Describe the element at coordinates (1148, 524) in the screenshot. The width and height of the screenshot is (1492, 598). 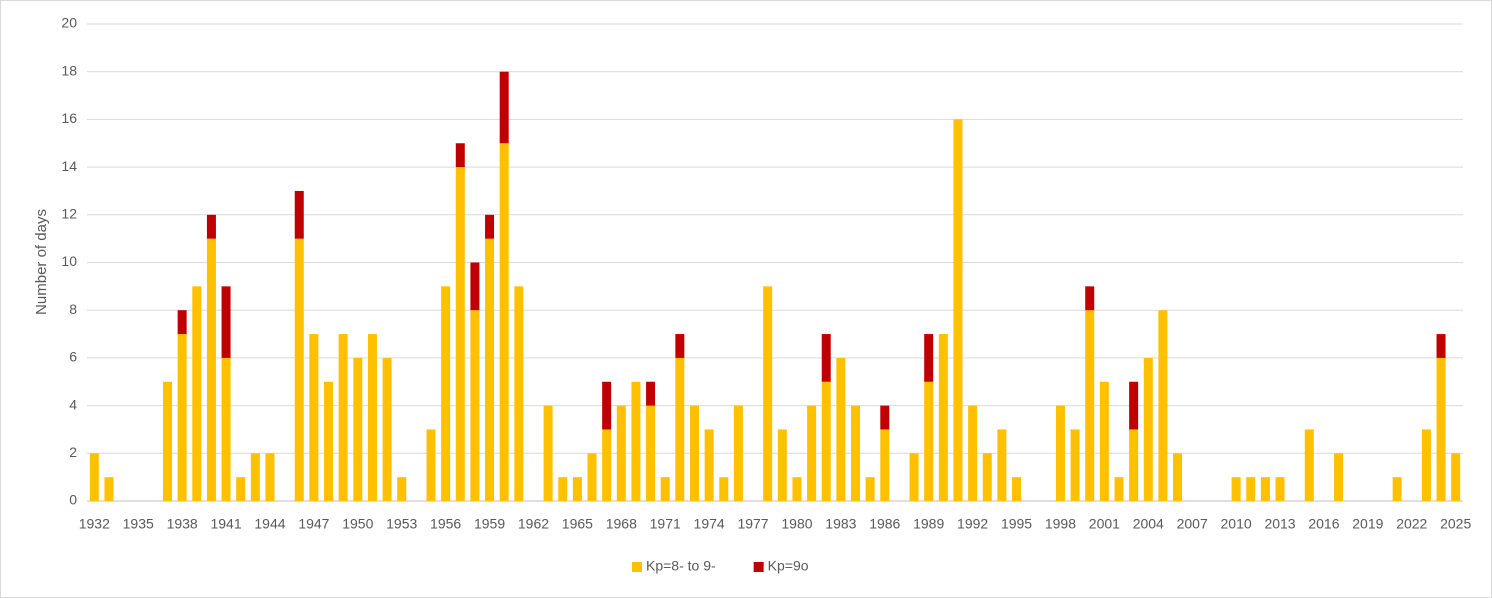
I see `x-tick-label: 2004` at that location.